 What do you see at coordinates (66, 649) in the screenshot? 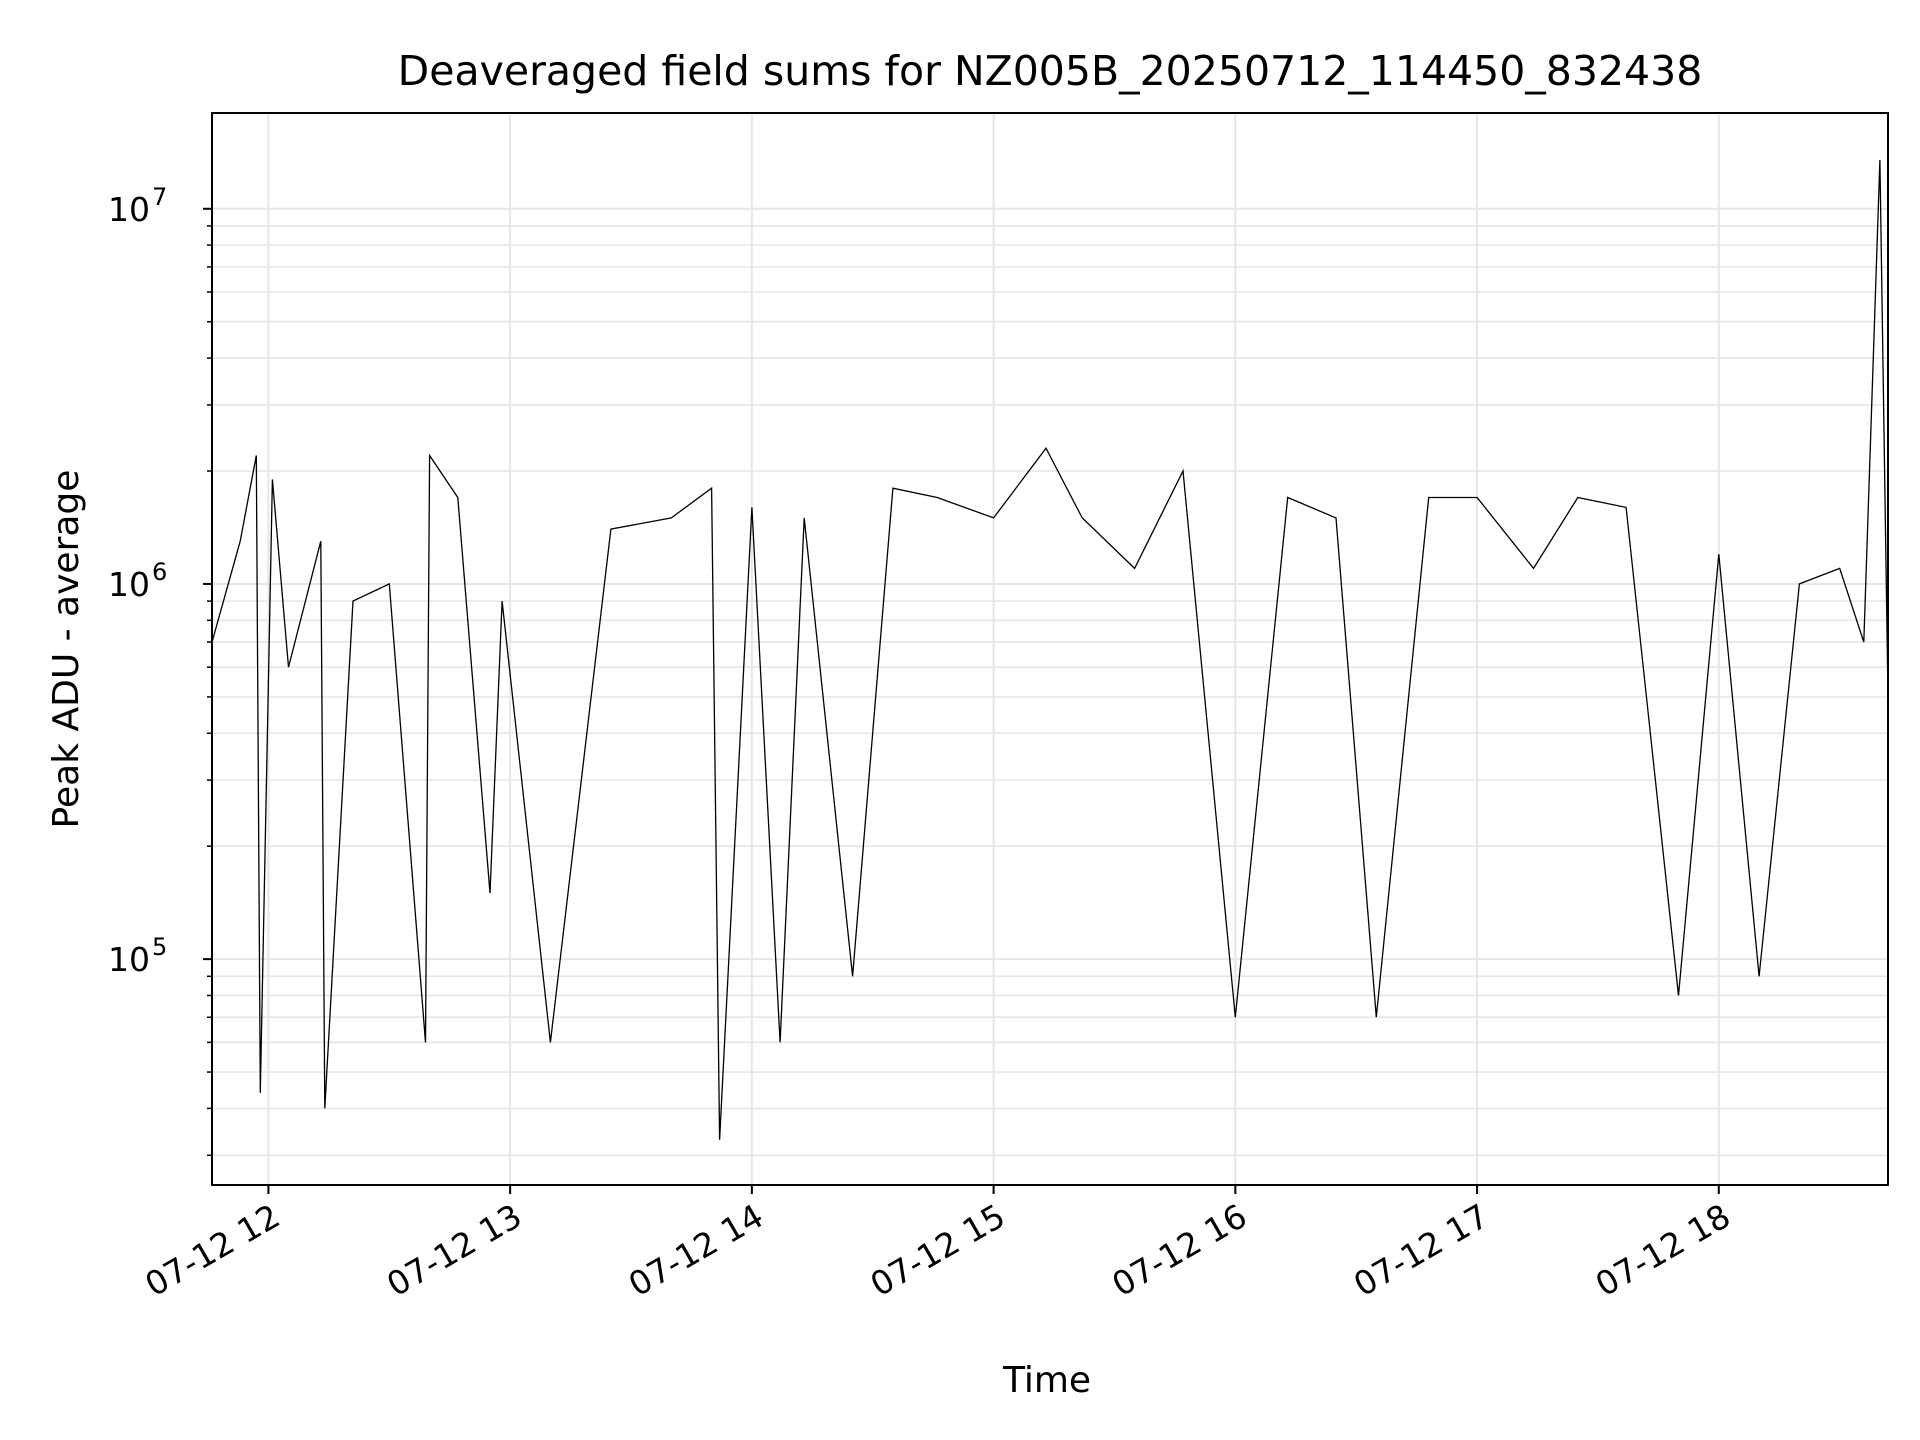
I see `y-axis-label: Peak ADU - average` at bounding box center [66, 649].